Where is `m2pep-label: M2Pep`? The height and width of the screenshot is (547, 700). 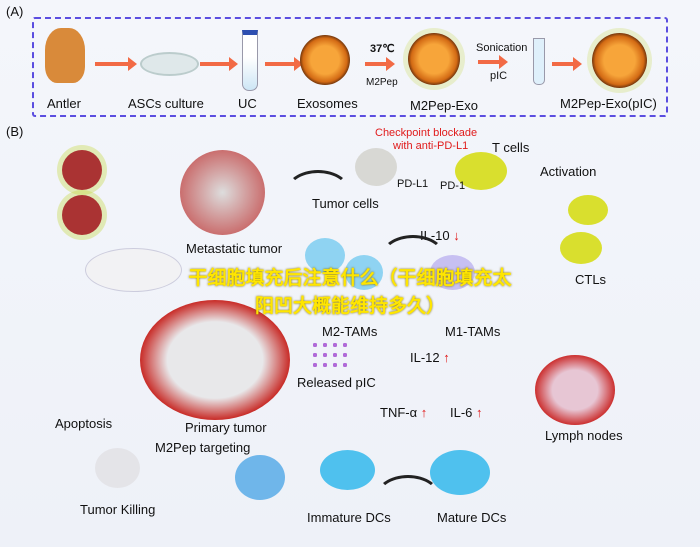 m2pep-label: M2Pep is located at coordinates (382, 82).